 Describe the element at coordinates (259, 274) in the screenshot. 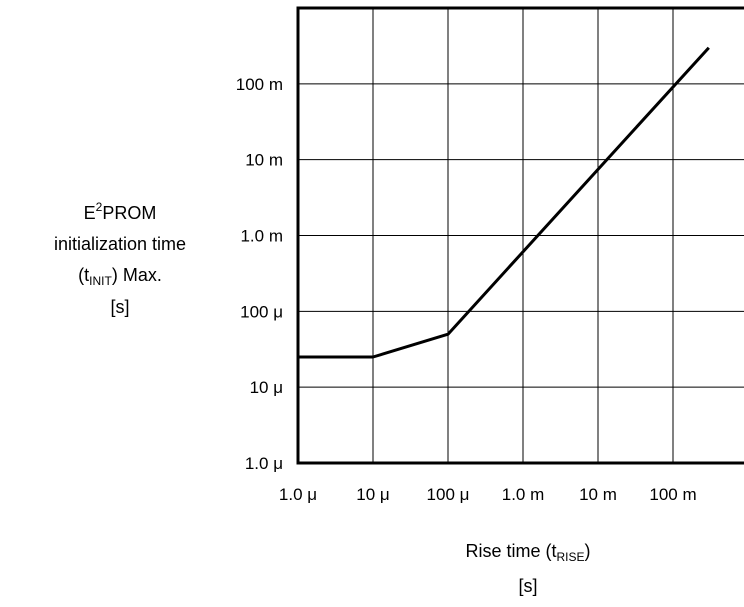

I see `y-tick-labels: 1.0 μ 10 μ 100 μ 1.0 m 10 m 100 m` at that location.